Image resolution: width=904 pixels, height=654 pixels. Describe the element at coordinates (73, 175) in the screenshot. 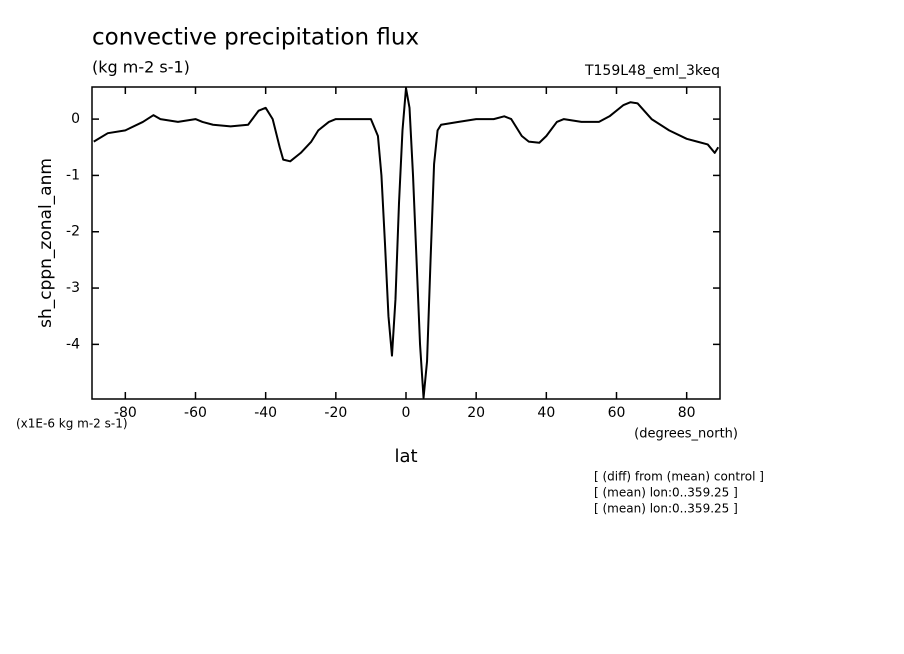

I see `y-tick-label: -1` at that location.